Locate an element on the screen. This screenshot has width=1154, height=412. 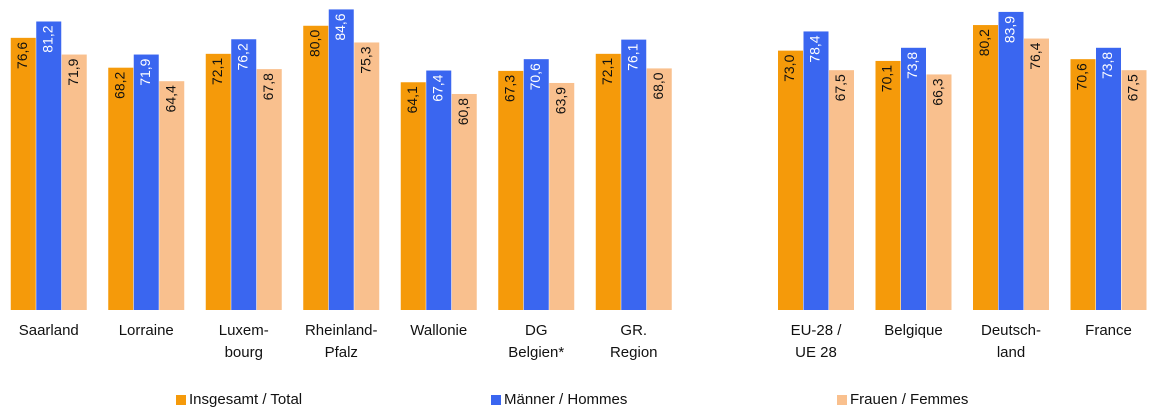
value-label: 67,4 is located at coordinates (437, 87).